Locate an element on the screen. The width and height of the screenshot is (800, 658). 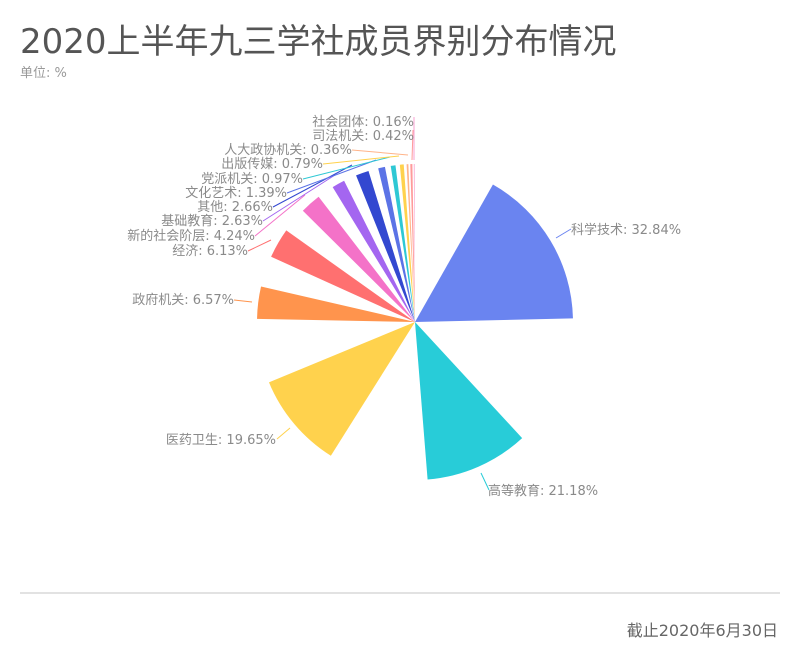
slice-label: 司法机关: 0.42% is located at coordinates (363, 136).